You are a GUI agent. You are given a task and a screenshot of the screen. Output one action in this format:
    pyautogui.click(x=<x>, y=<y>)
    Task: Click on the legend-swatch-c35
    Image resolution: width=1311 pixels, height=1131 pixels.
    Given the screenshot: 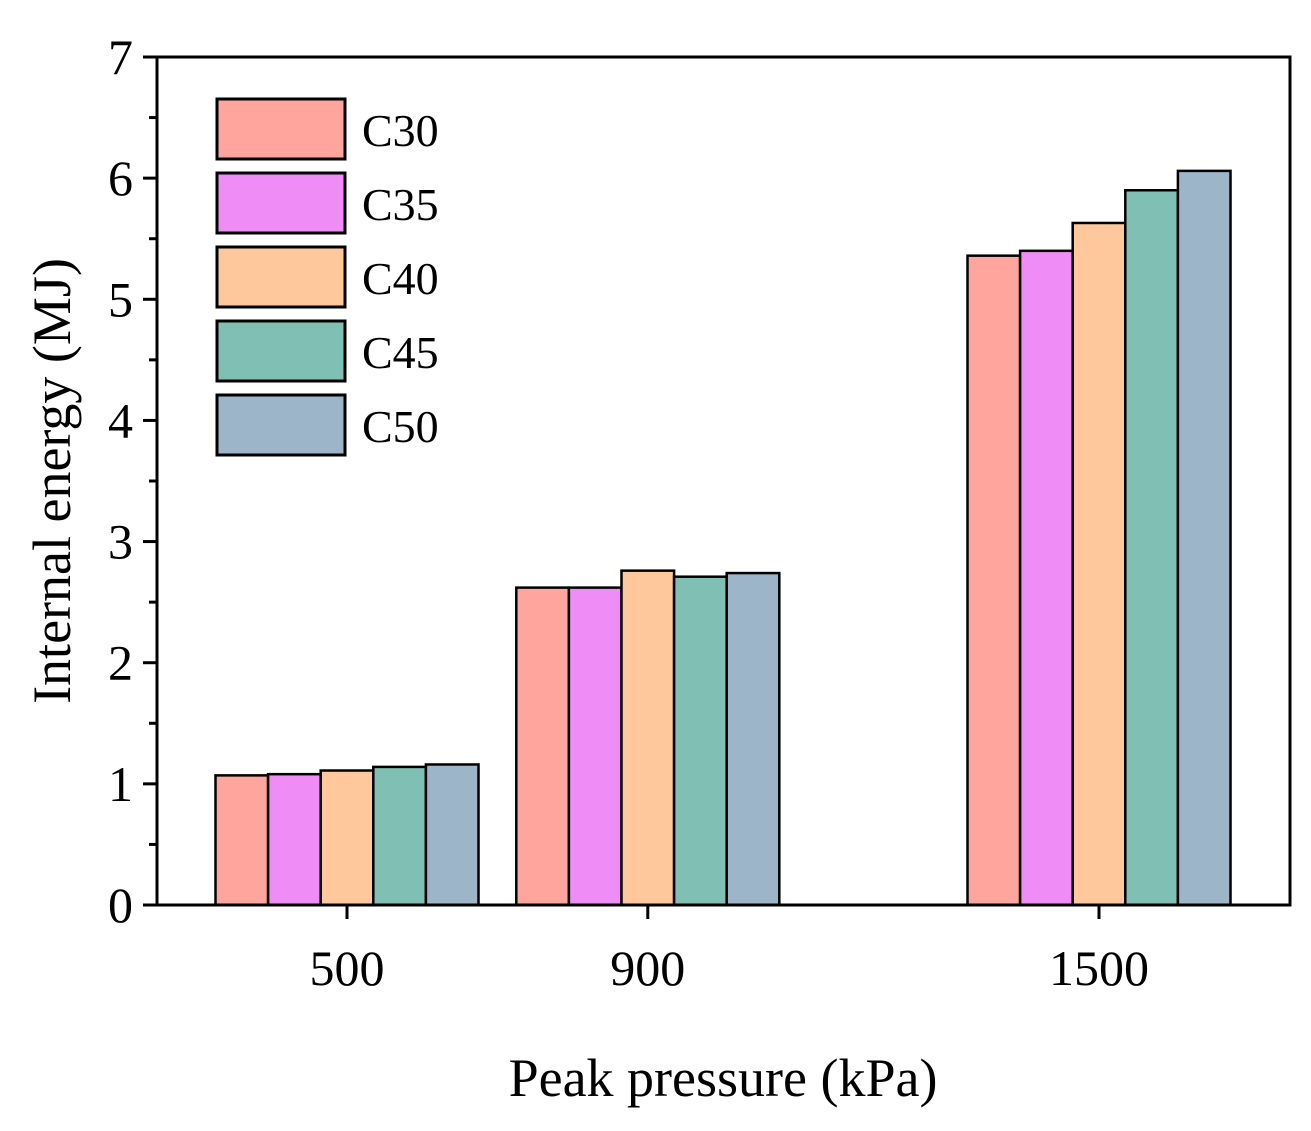 What is the action you would take?
    pyautogui.click(x=281, y=203)
    